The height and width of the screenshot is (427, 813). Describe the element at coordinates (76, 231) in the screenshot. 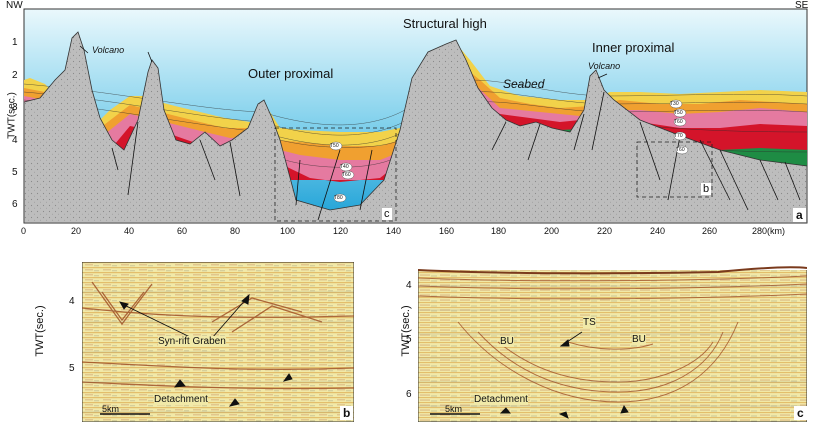

I see `x-tick: 20` at that location.